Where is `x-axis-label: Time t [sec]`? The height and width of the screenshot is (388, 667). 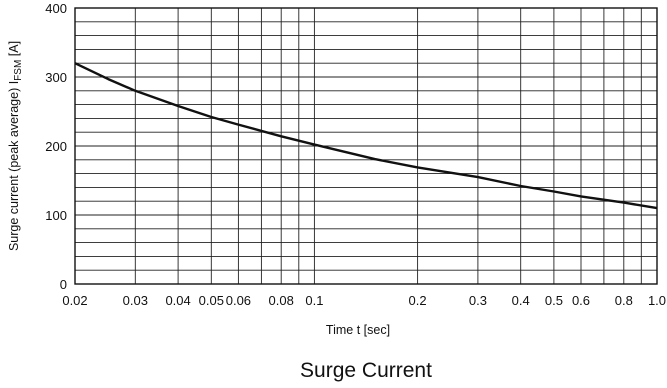 x-axis-label: Time t [sec] is located at coordinates (358, 330).